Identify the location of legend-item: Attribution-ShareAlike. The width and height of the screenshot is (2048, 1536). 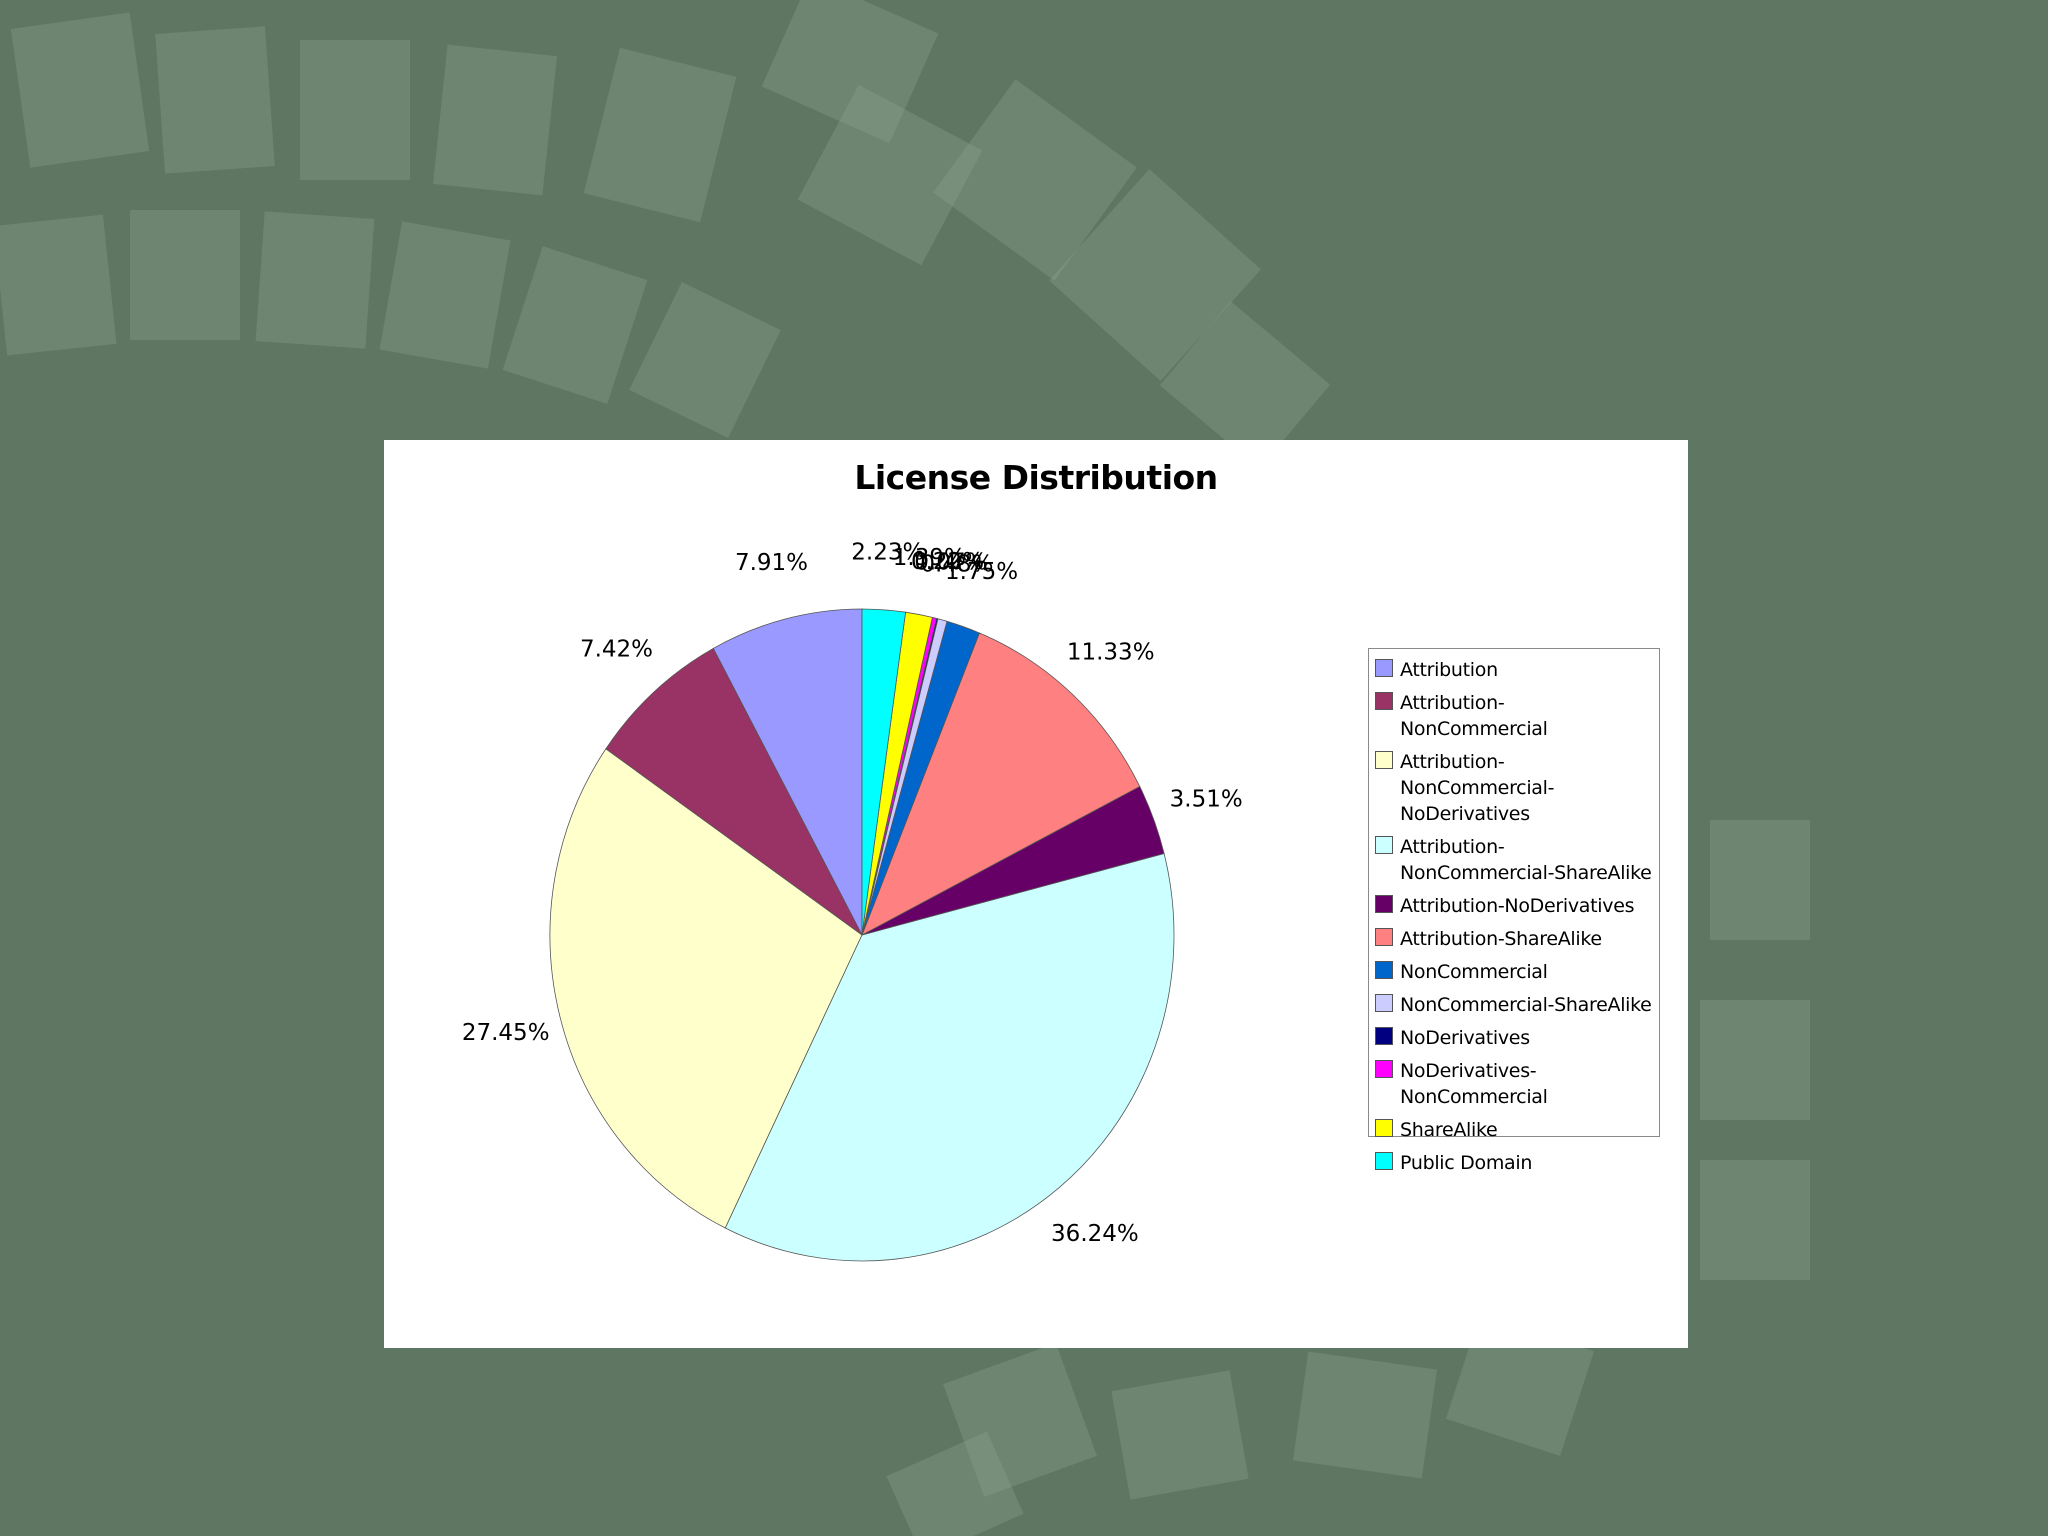
(1517, 939).